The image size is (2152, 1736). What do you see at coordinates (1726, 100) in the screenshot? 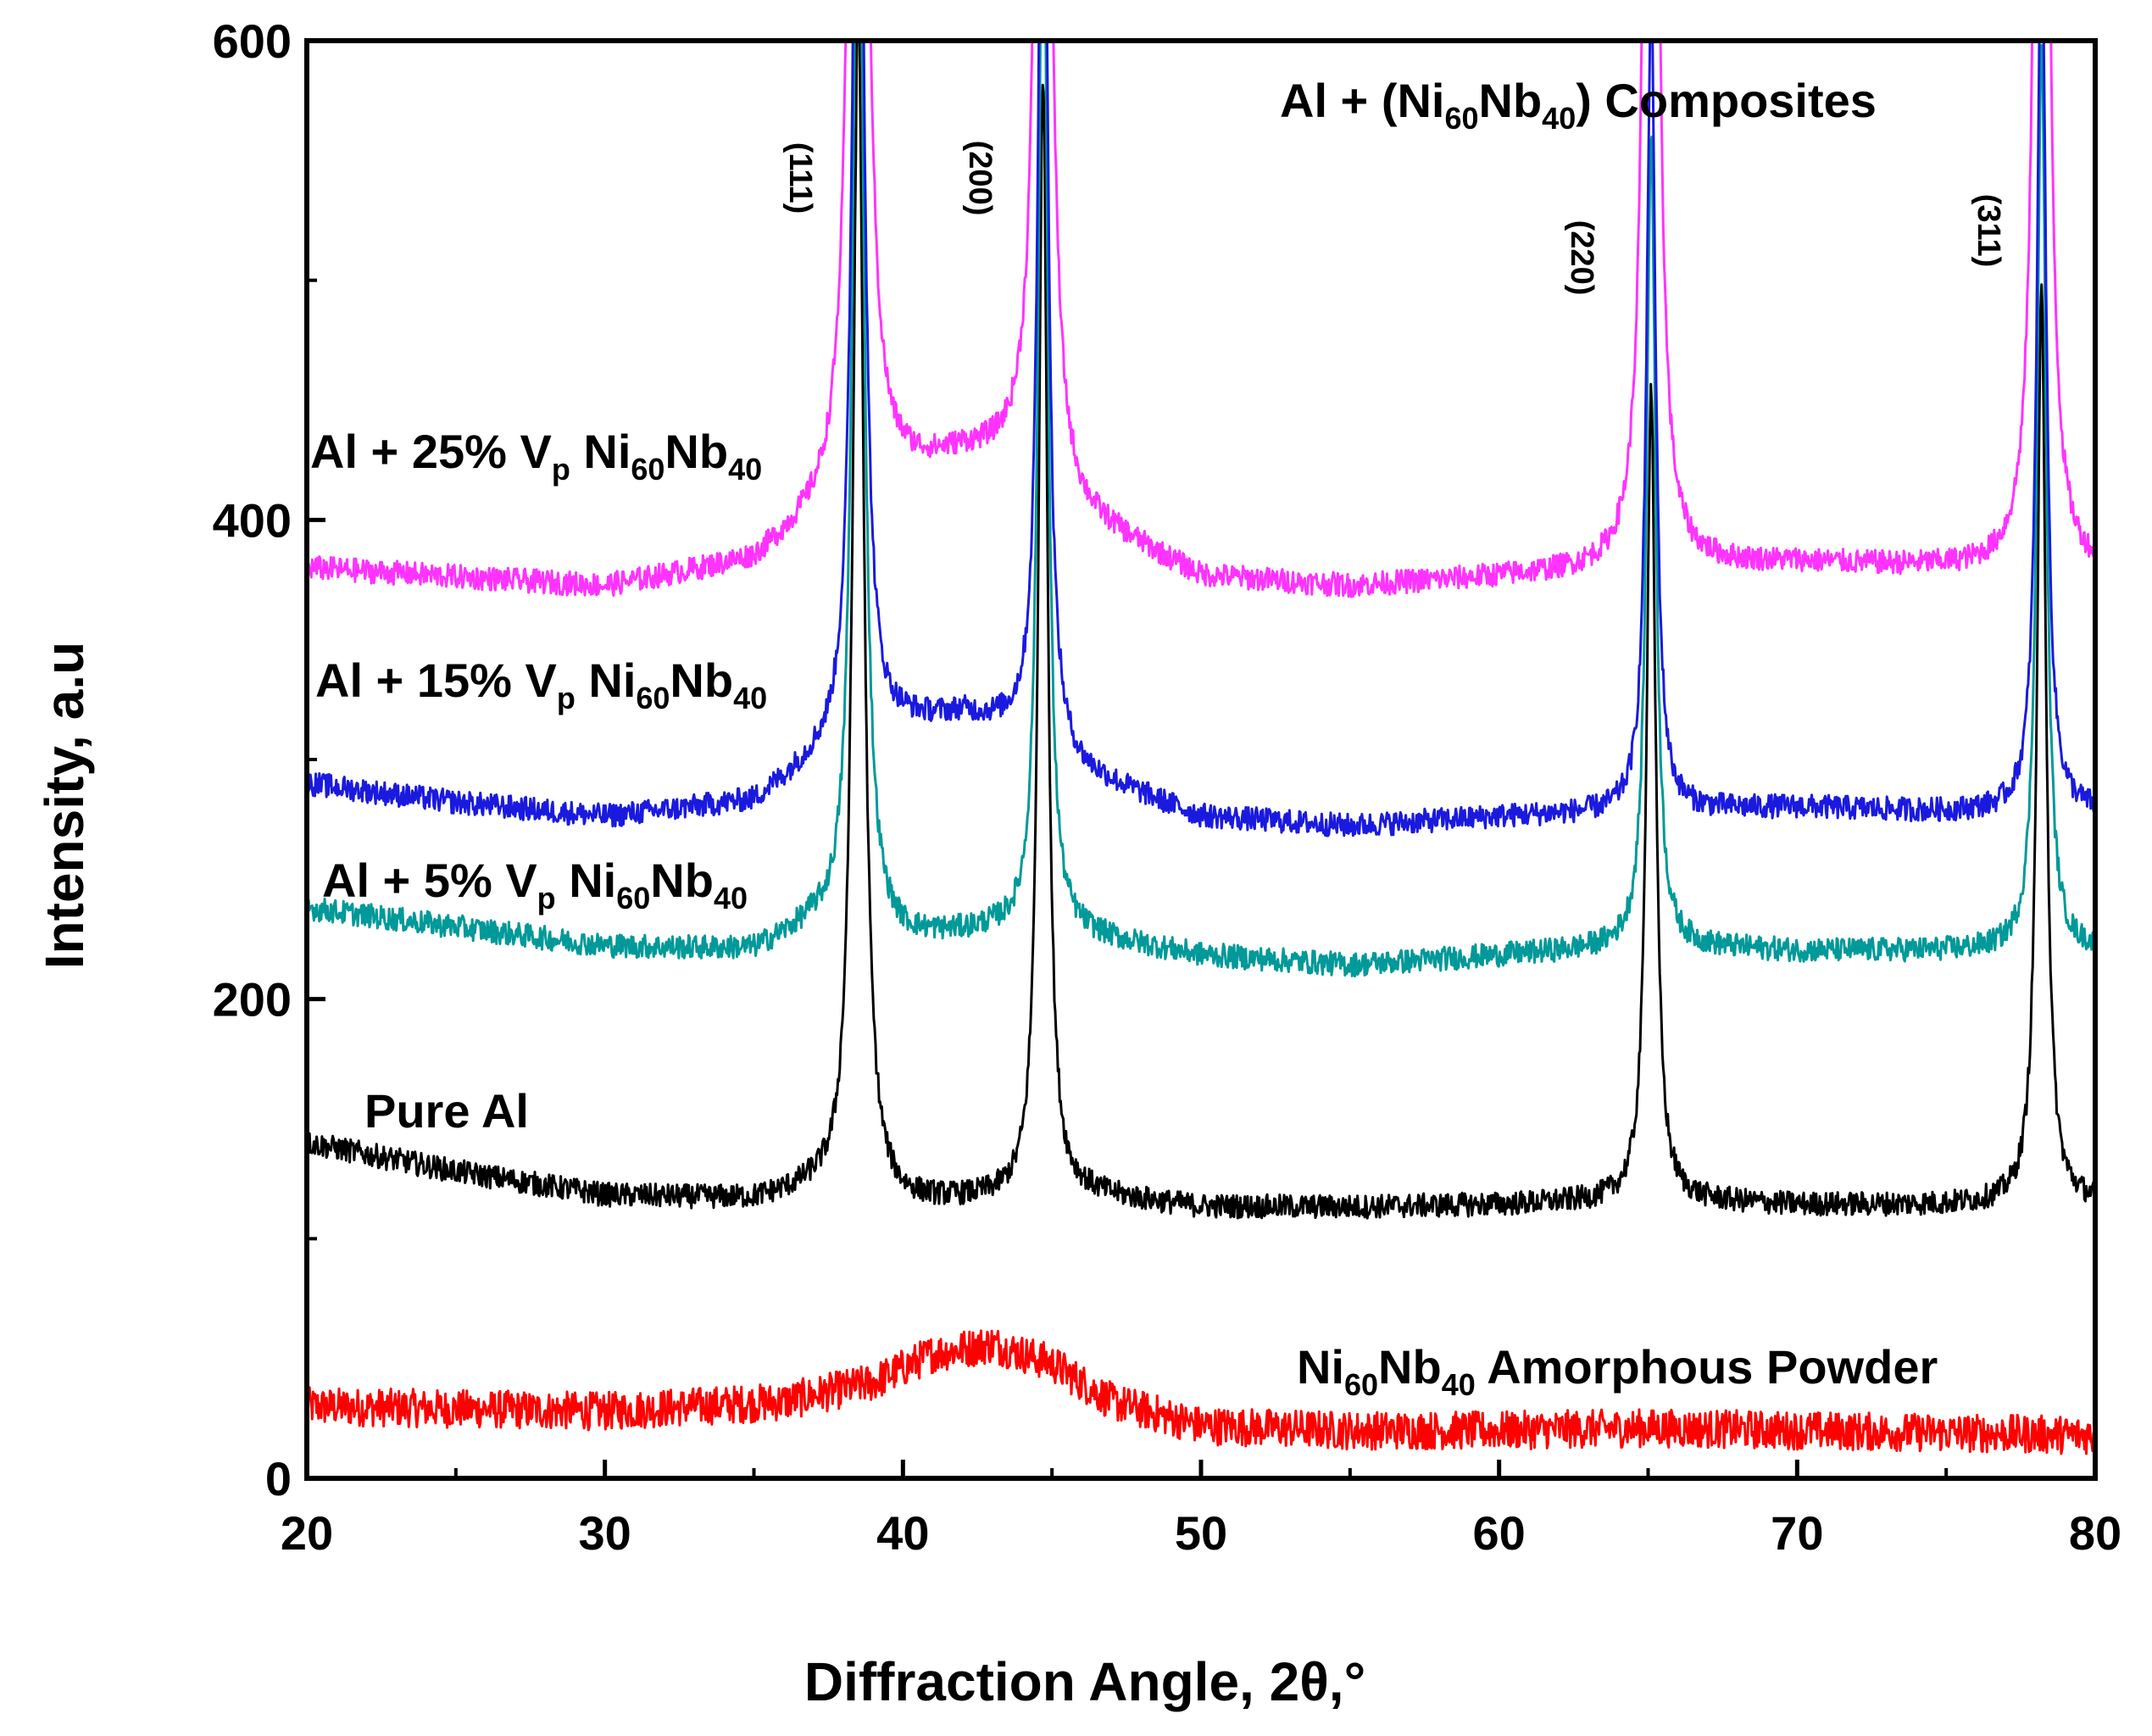
I see `composites-title-suffix: ) Composites` at bounding box center [1726, 100].